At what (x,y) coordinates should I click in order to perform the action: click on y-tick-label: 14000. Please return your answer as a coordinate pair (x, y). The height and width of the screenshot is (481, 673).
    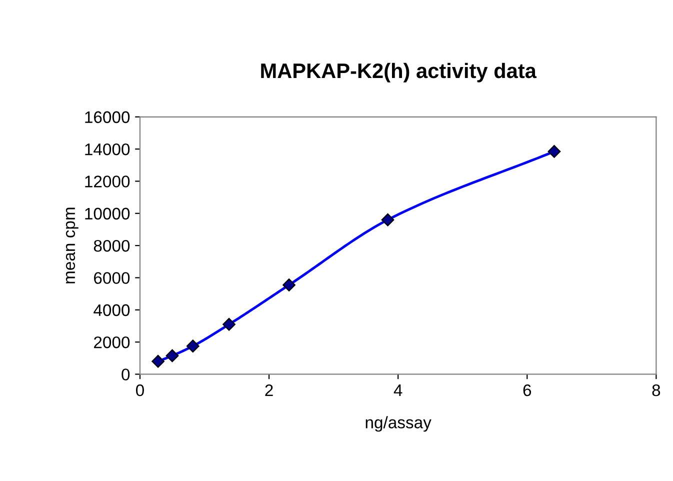
    Looking at the image, I should click on (107, 149).